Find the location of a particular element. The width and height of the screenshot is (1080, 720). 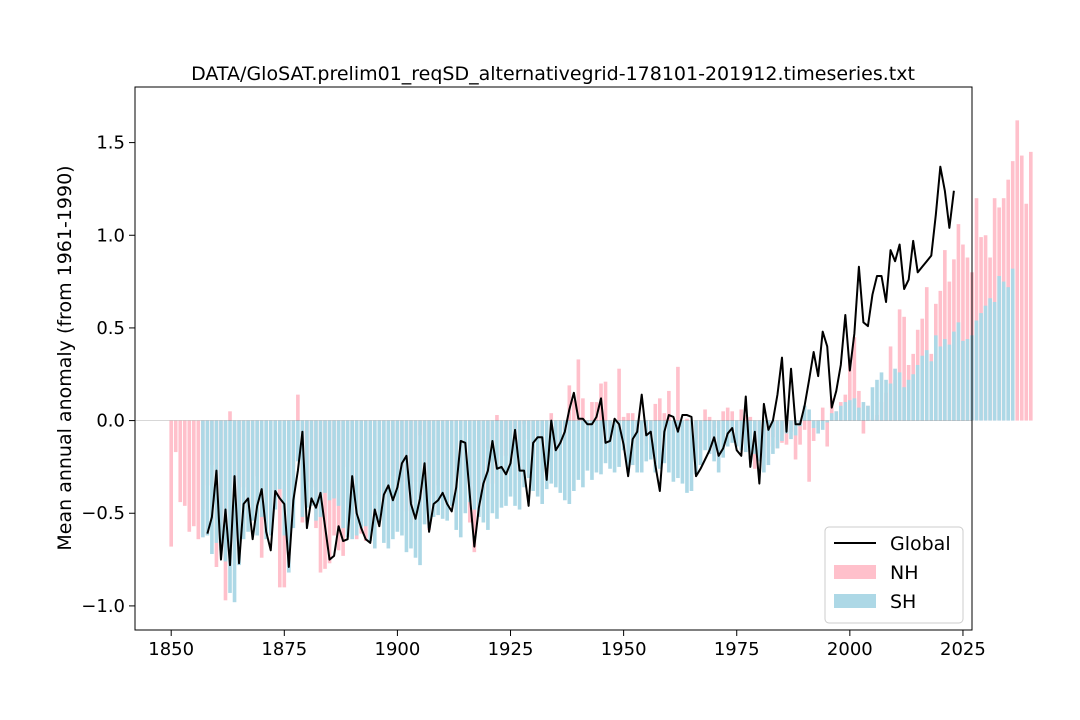

bar-nh-1949 is located at coordinates (619, 394).